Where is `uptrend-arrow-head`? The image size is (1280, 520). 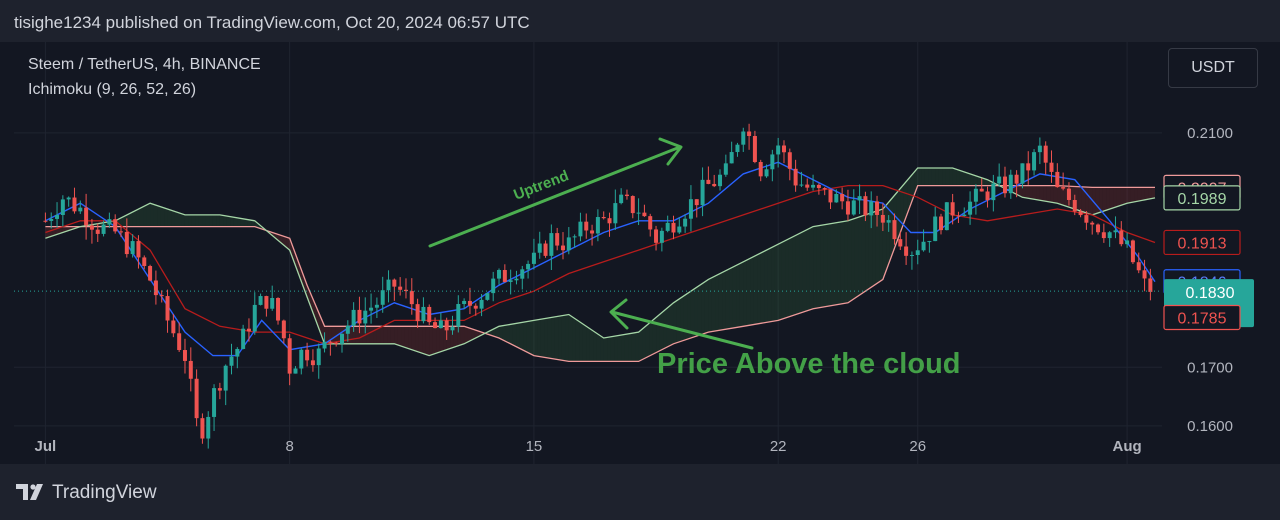 uptrend-arrow-head is located at coordinates (670, 151).